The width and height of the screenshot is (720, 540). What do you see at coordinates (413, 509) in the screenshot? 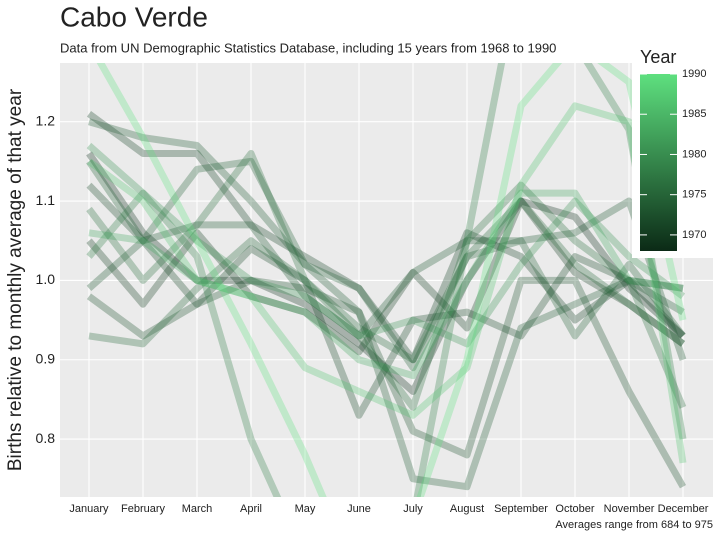
I see `x-tick-label: July` at bounding box center [413, 509].